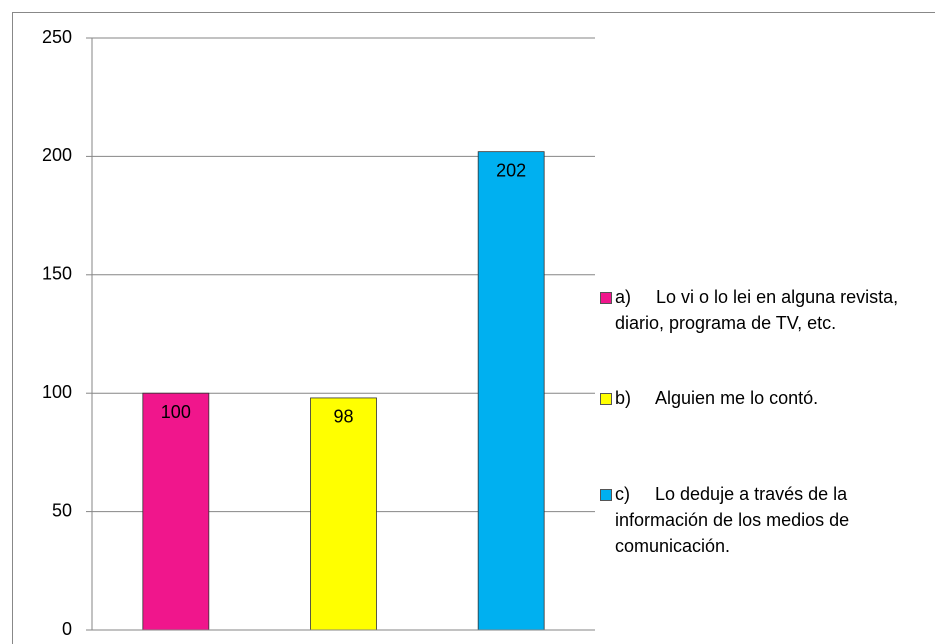 Image resolution: width=935 pixels, height=644 pixels. What do you see at coordinates (343, 417) in the screenshot?
I see `data-label: 98` at bounding box center [343, 417].